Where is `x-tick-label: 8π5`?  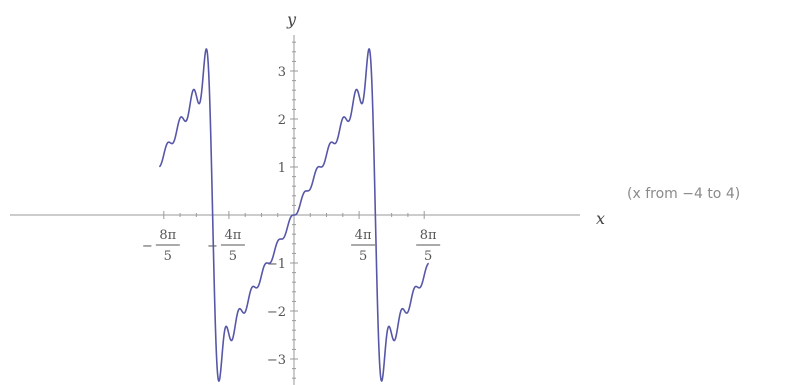 x-tick-label: 8π5 is located at coordinates (428, 246).